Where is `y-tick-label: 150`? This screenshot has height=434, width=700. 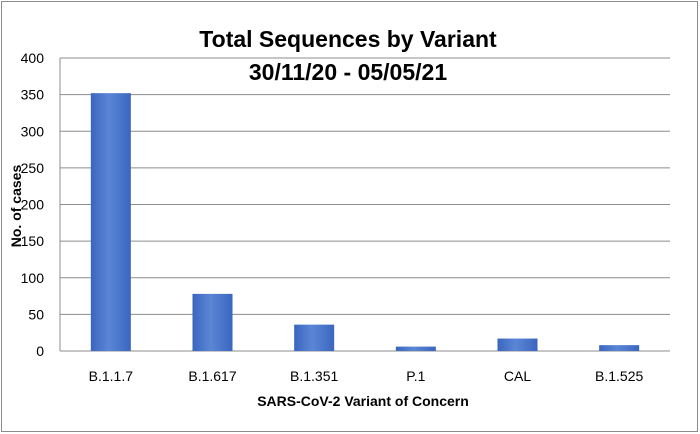
y-tick-label: 150 is located at coordinates (33, 241).